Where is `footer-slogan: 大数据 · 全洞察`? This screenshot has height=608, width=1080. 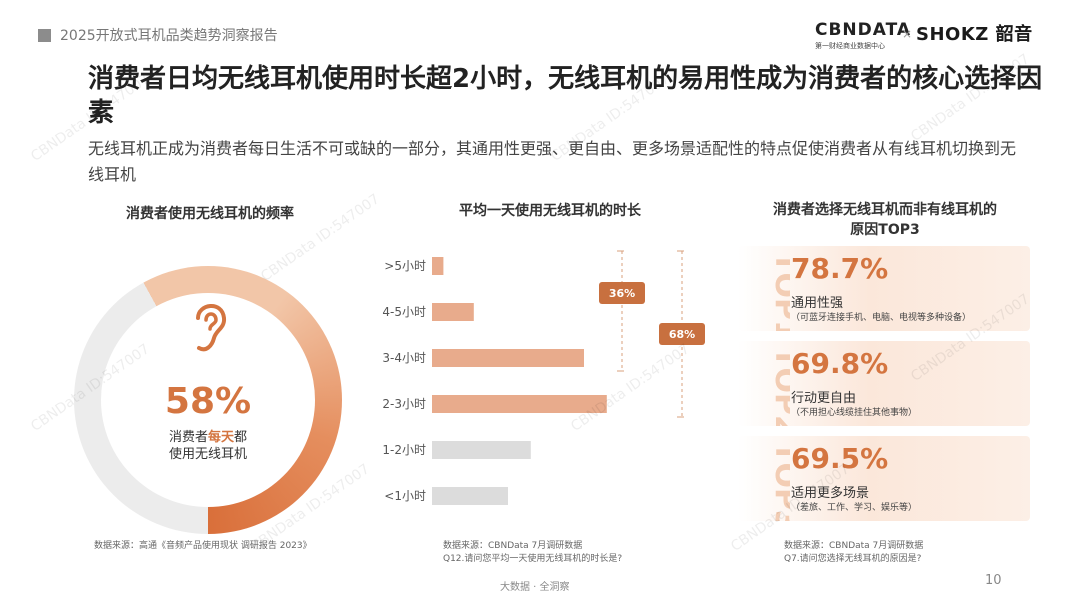
footer-slogan: 大数据 · 全洞察 is located at coordinates (535, 587).